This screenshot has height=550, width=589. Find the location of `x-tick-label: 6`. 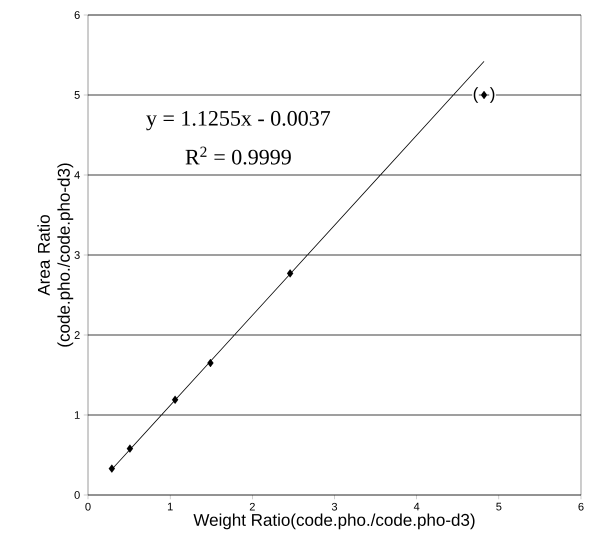

x-tick-label: 6 is located at coordinates (581, 506).